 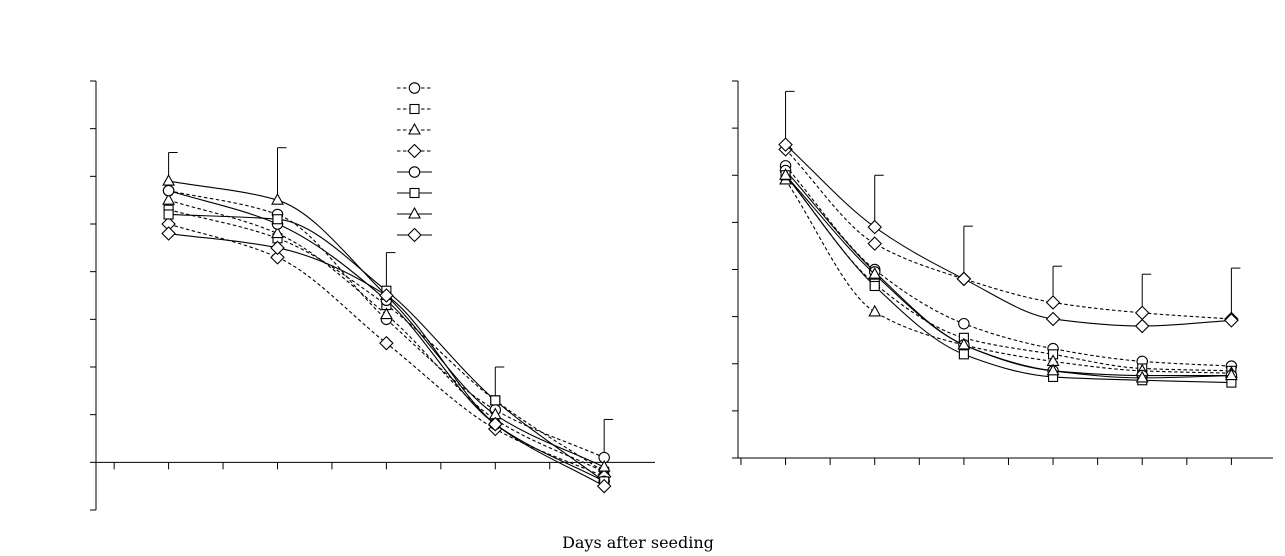 I want to click on shared-x-axis-title: Days after seeding, so click(x=638, y=542).